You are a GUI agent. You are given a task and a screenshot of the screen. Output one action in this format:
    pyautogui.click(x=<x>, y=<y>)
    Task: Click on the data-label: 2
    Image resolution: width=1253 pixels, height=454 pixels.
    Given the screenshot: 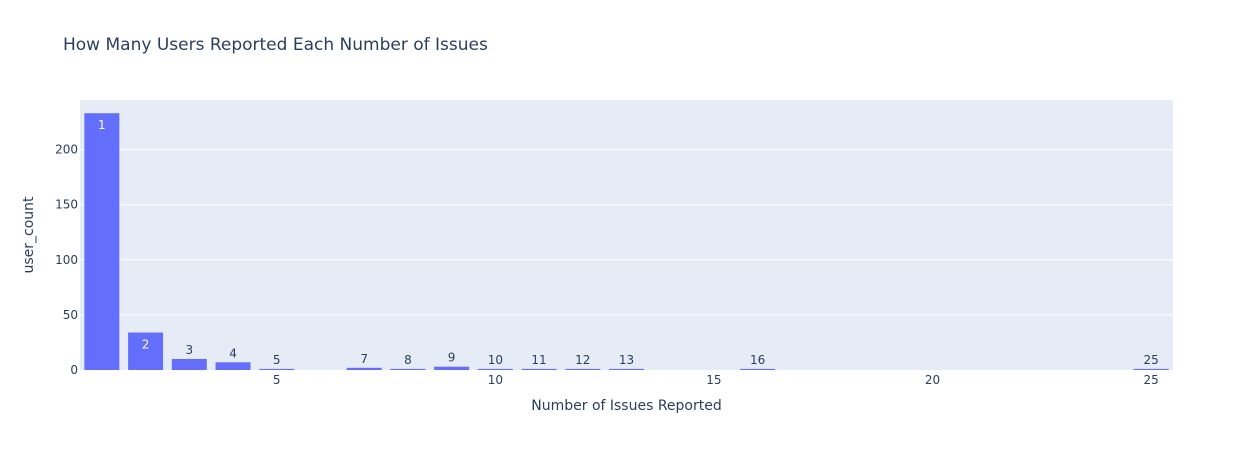 What is the action you would take?
    pyautogui.click(x=146, y=345)
    